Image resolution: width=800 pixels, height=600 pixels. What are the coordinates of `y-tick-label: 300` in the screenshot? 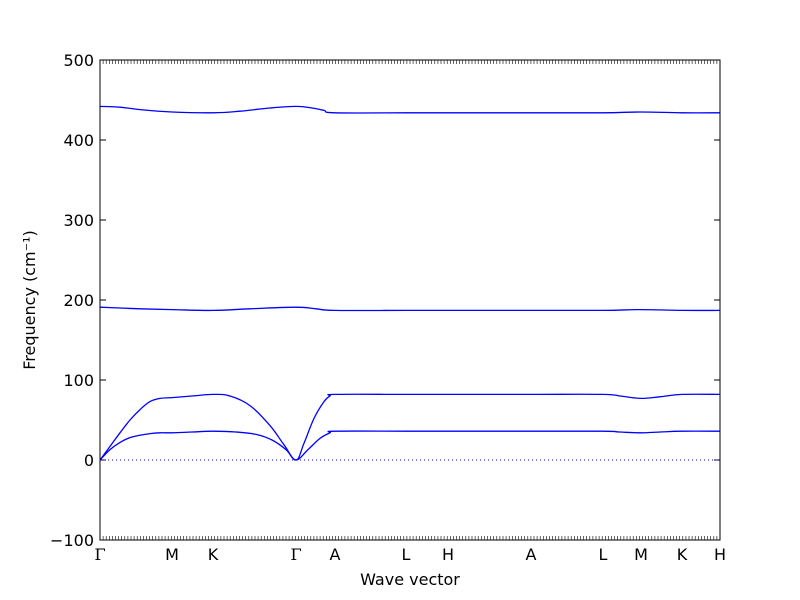 It's located at (78, 220).